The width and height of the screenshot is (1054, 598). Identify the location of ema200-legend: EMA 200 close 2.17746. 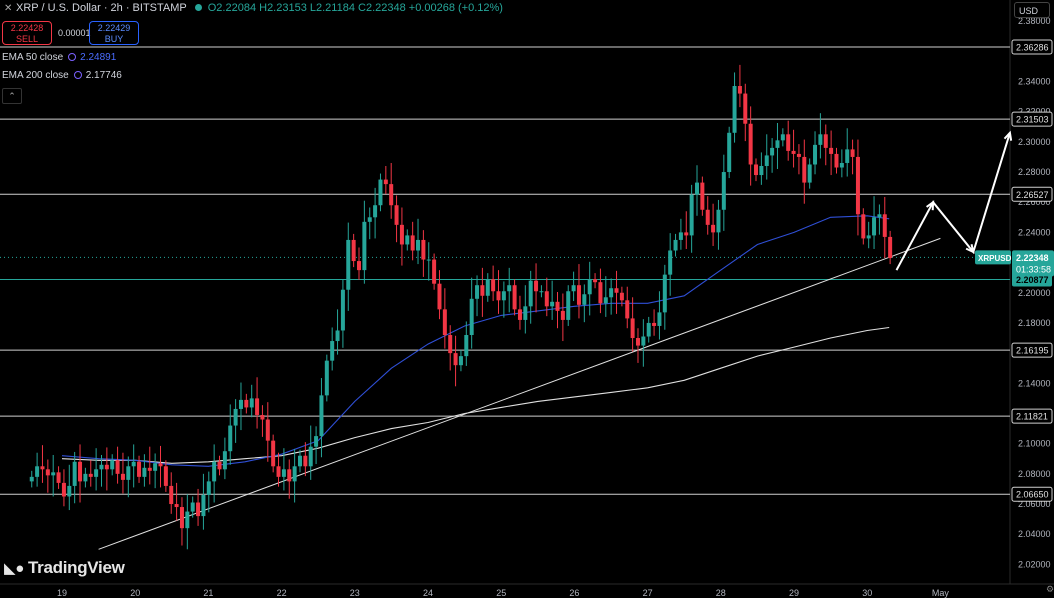
(62, 75).